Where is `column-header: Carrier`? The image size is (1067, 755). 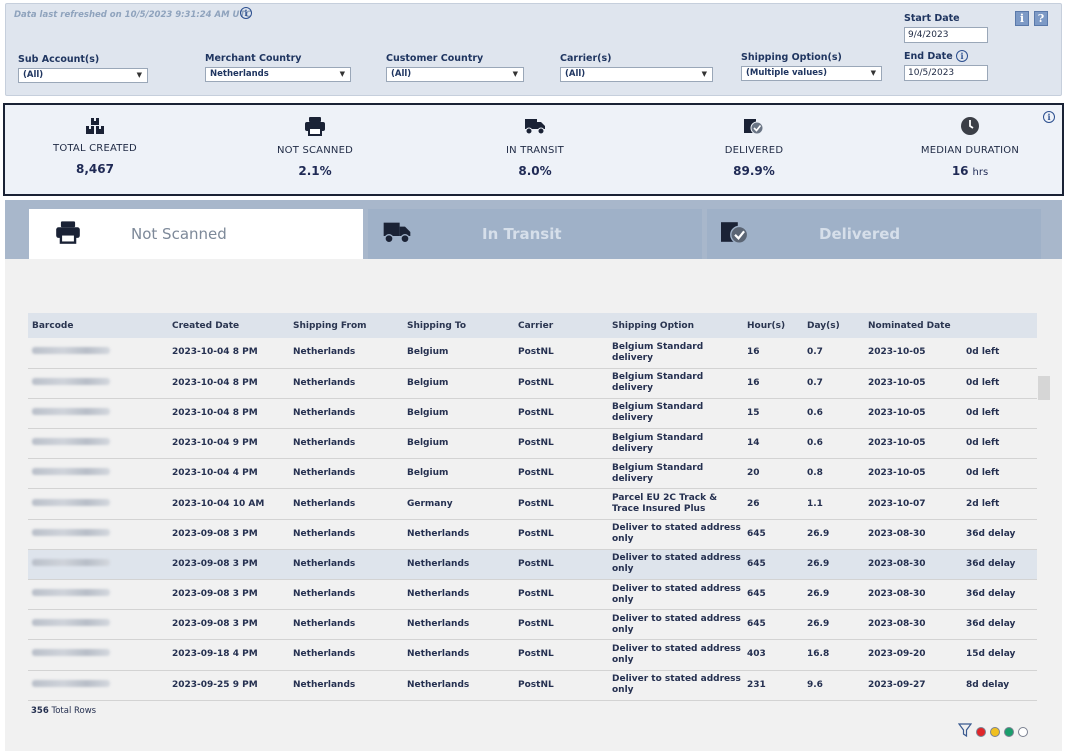 column-header: Carrier is located at coordinates (561, 325).